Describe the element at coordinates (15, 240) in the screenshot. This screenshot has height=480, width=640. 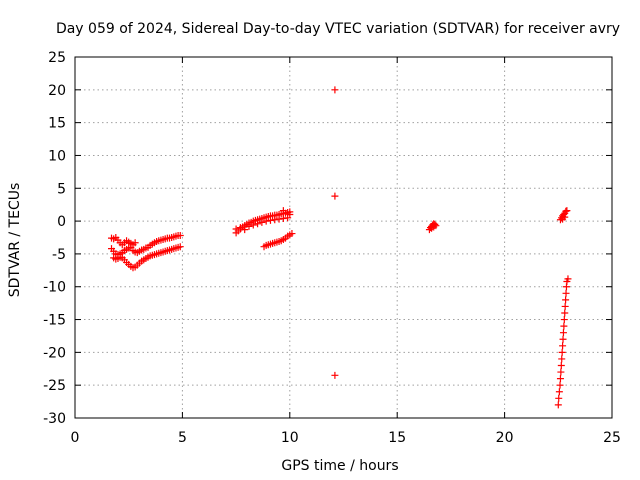
I see `y-axis-label: SDTVAR / TECUs` at that location.